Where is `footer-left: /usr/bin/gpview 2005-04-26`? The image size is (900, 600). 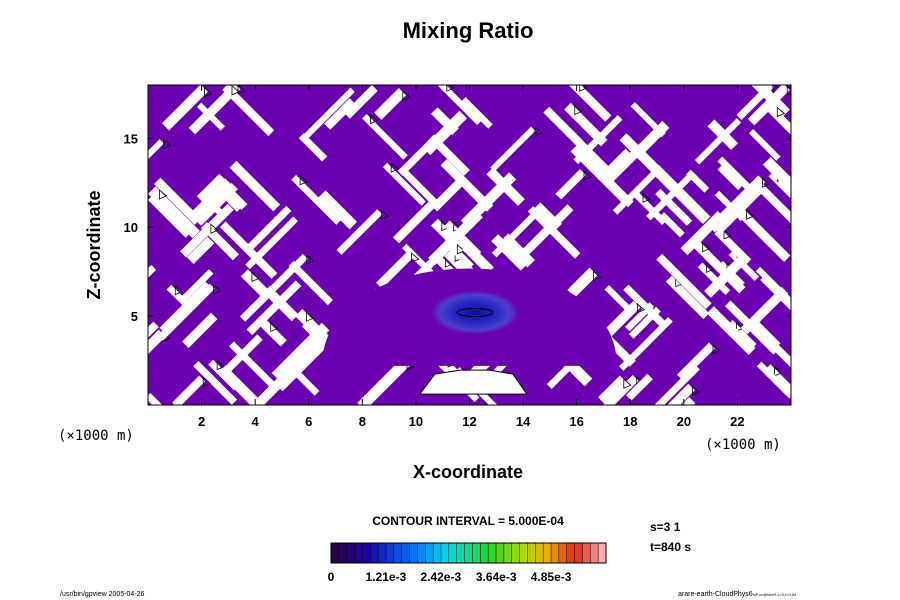
footer-left: /usr/bin/gpview 2005-04-26 is located at coordinates (102, 594).